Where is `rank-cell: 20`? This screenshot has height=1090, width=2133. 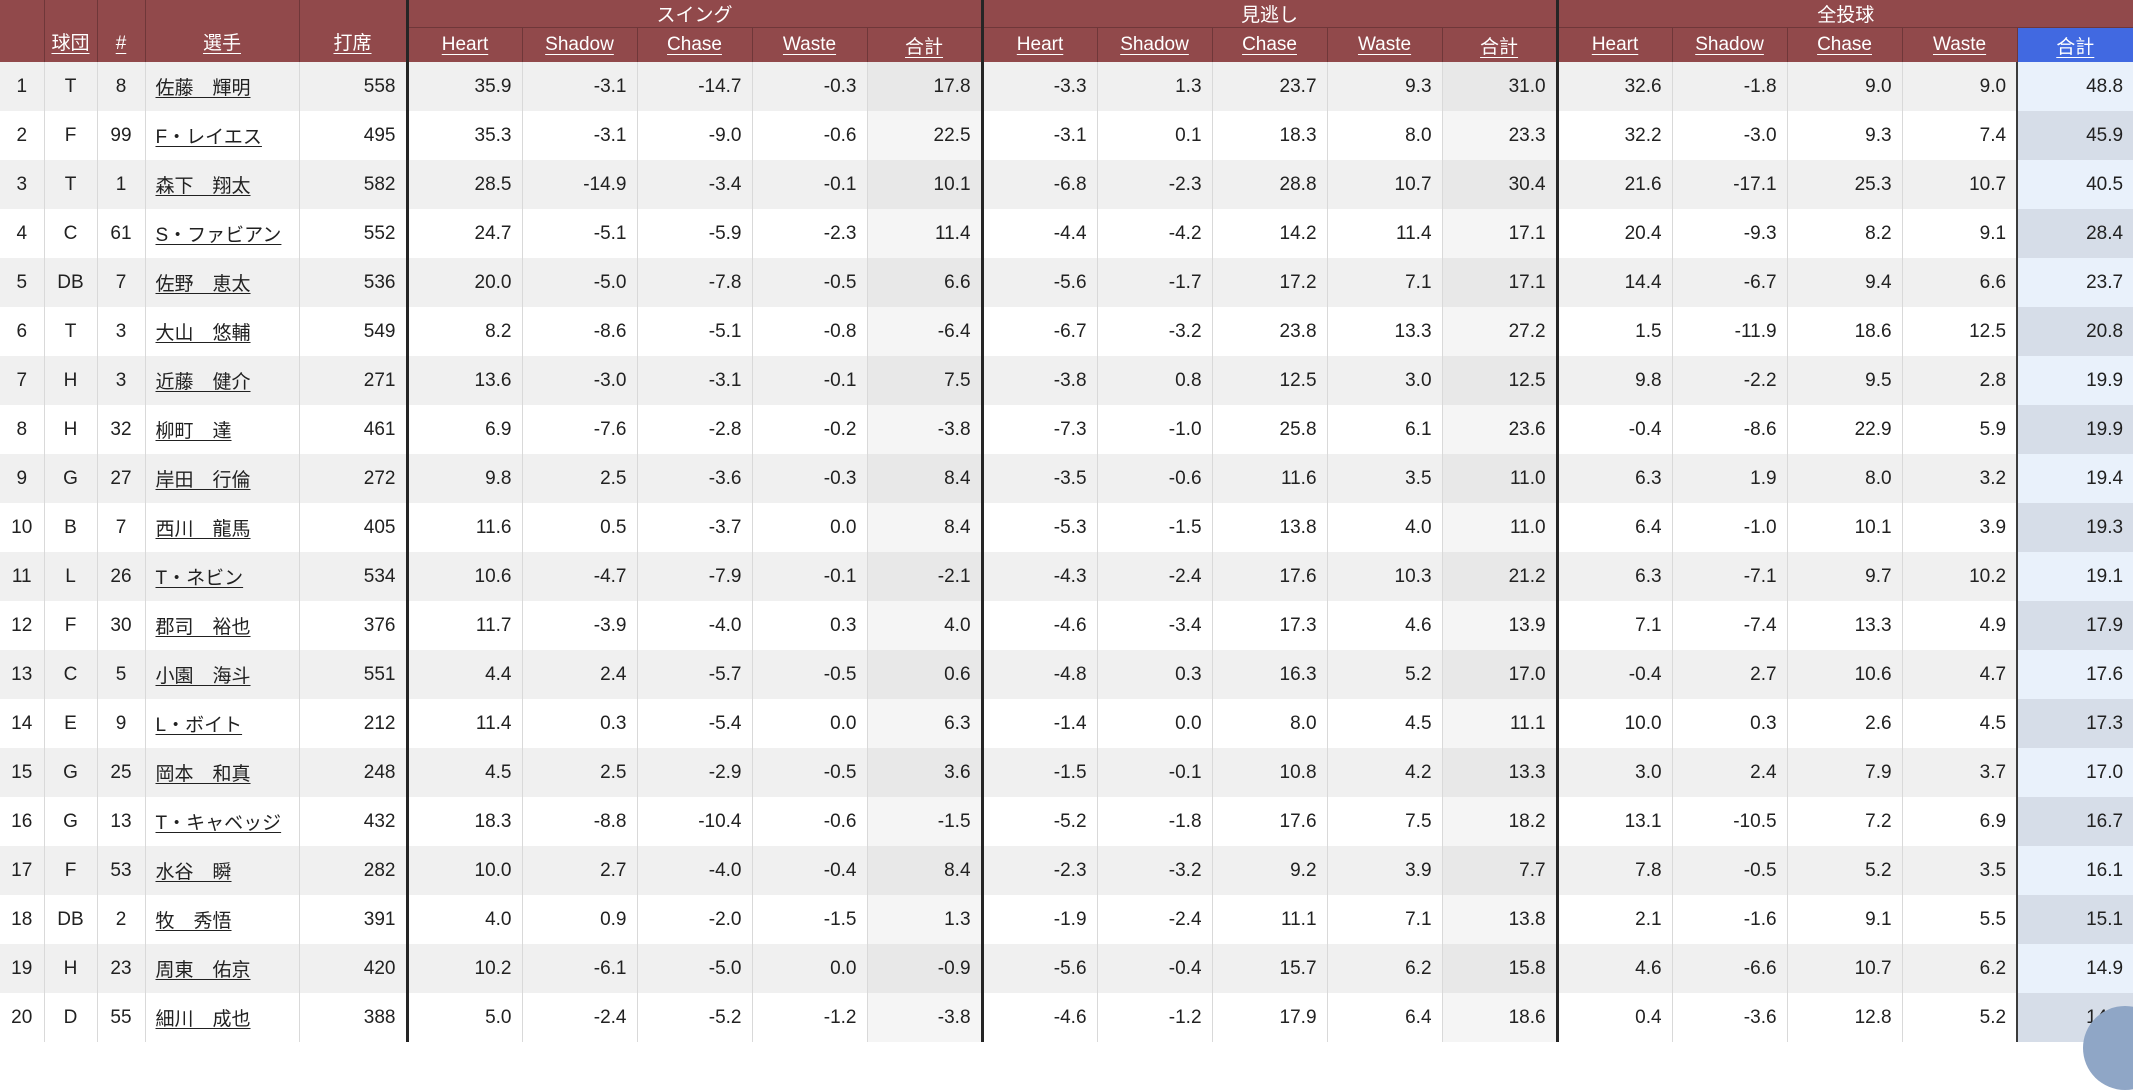 rank-cell: 20 is located at coordinates (22, 1017).